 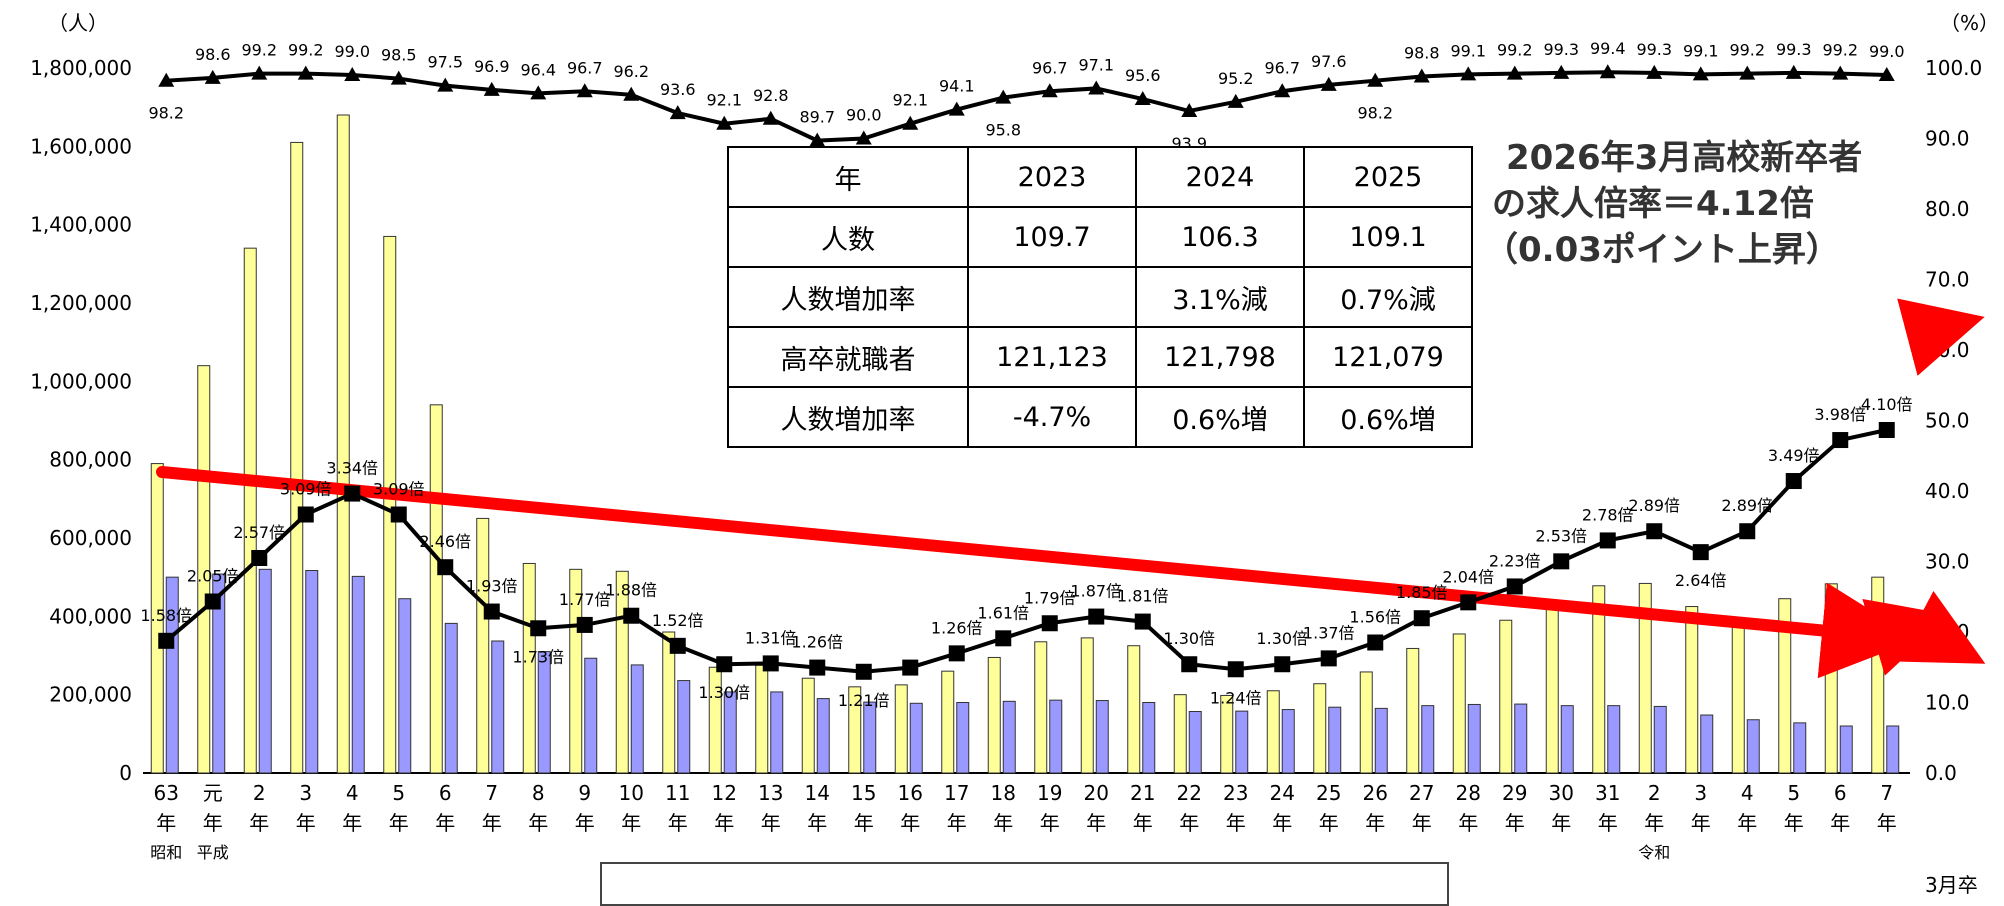 I want to click on data-label: 98.2, so click(x=1375, y=113).